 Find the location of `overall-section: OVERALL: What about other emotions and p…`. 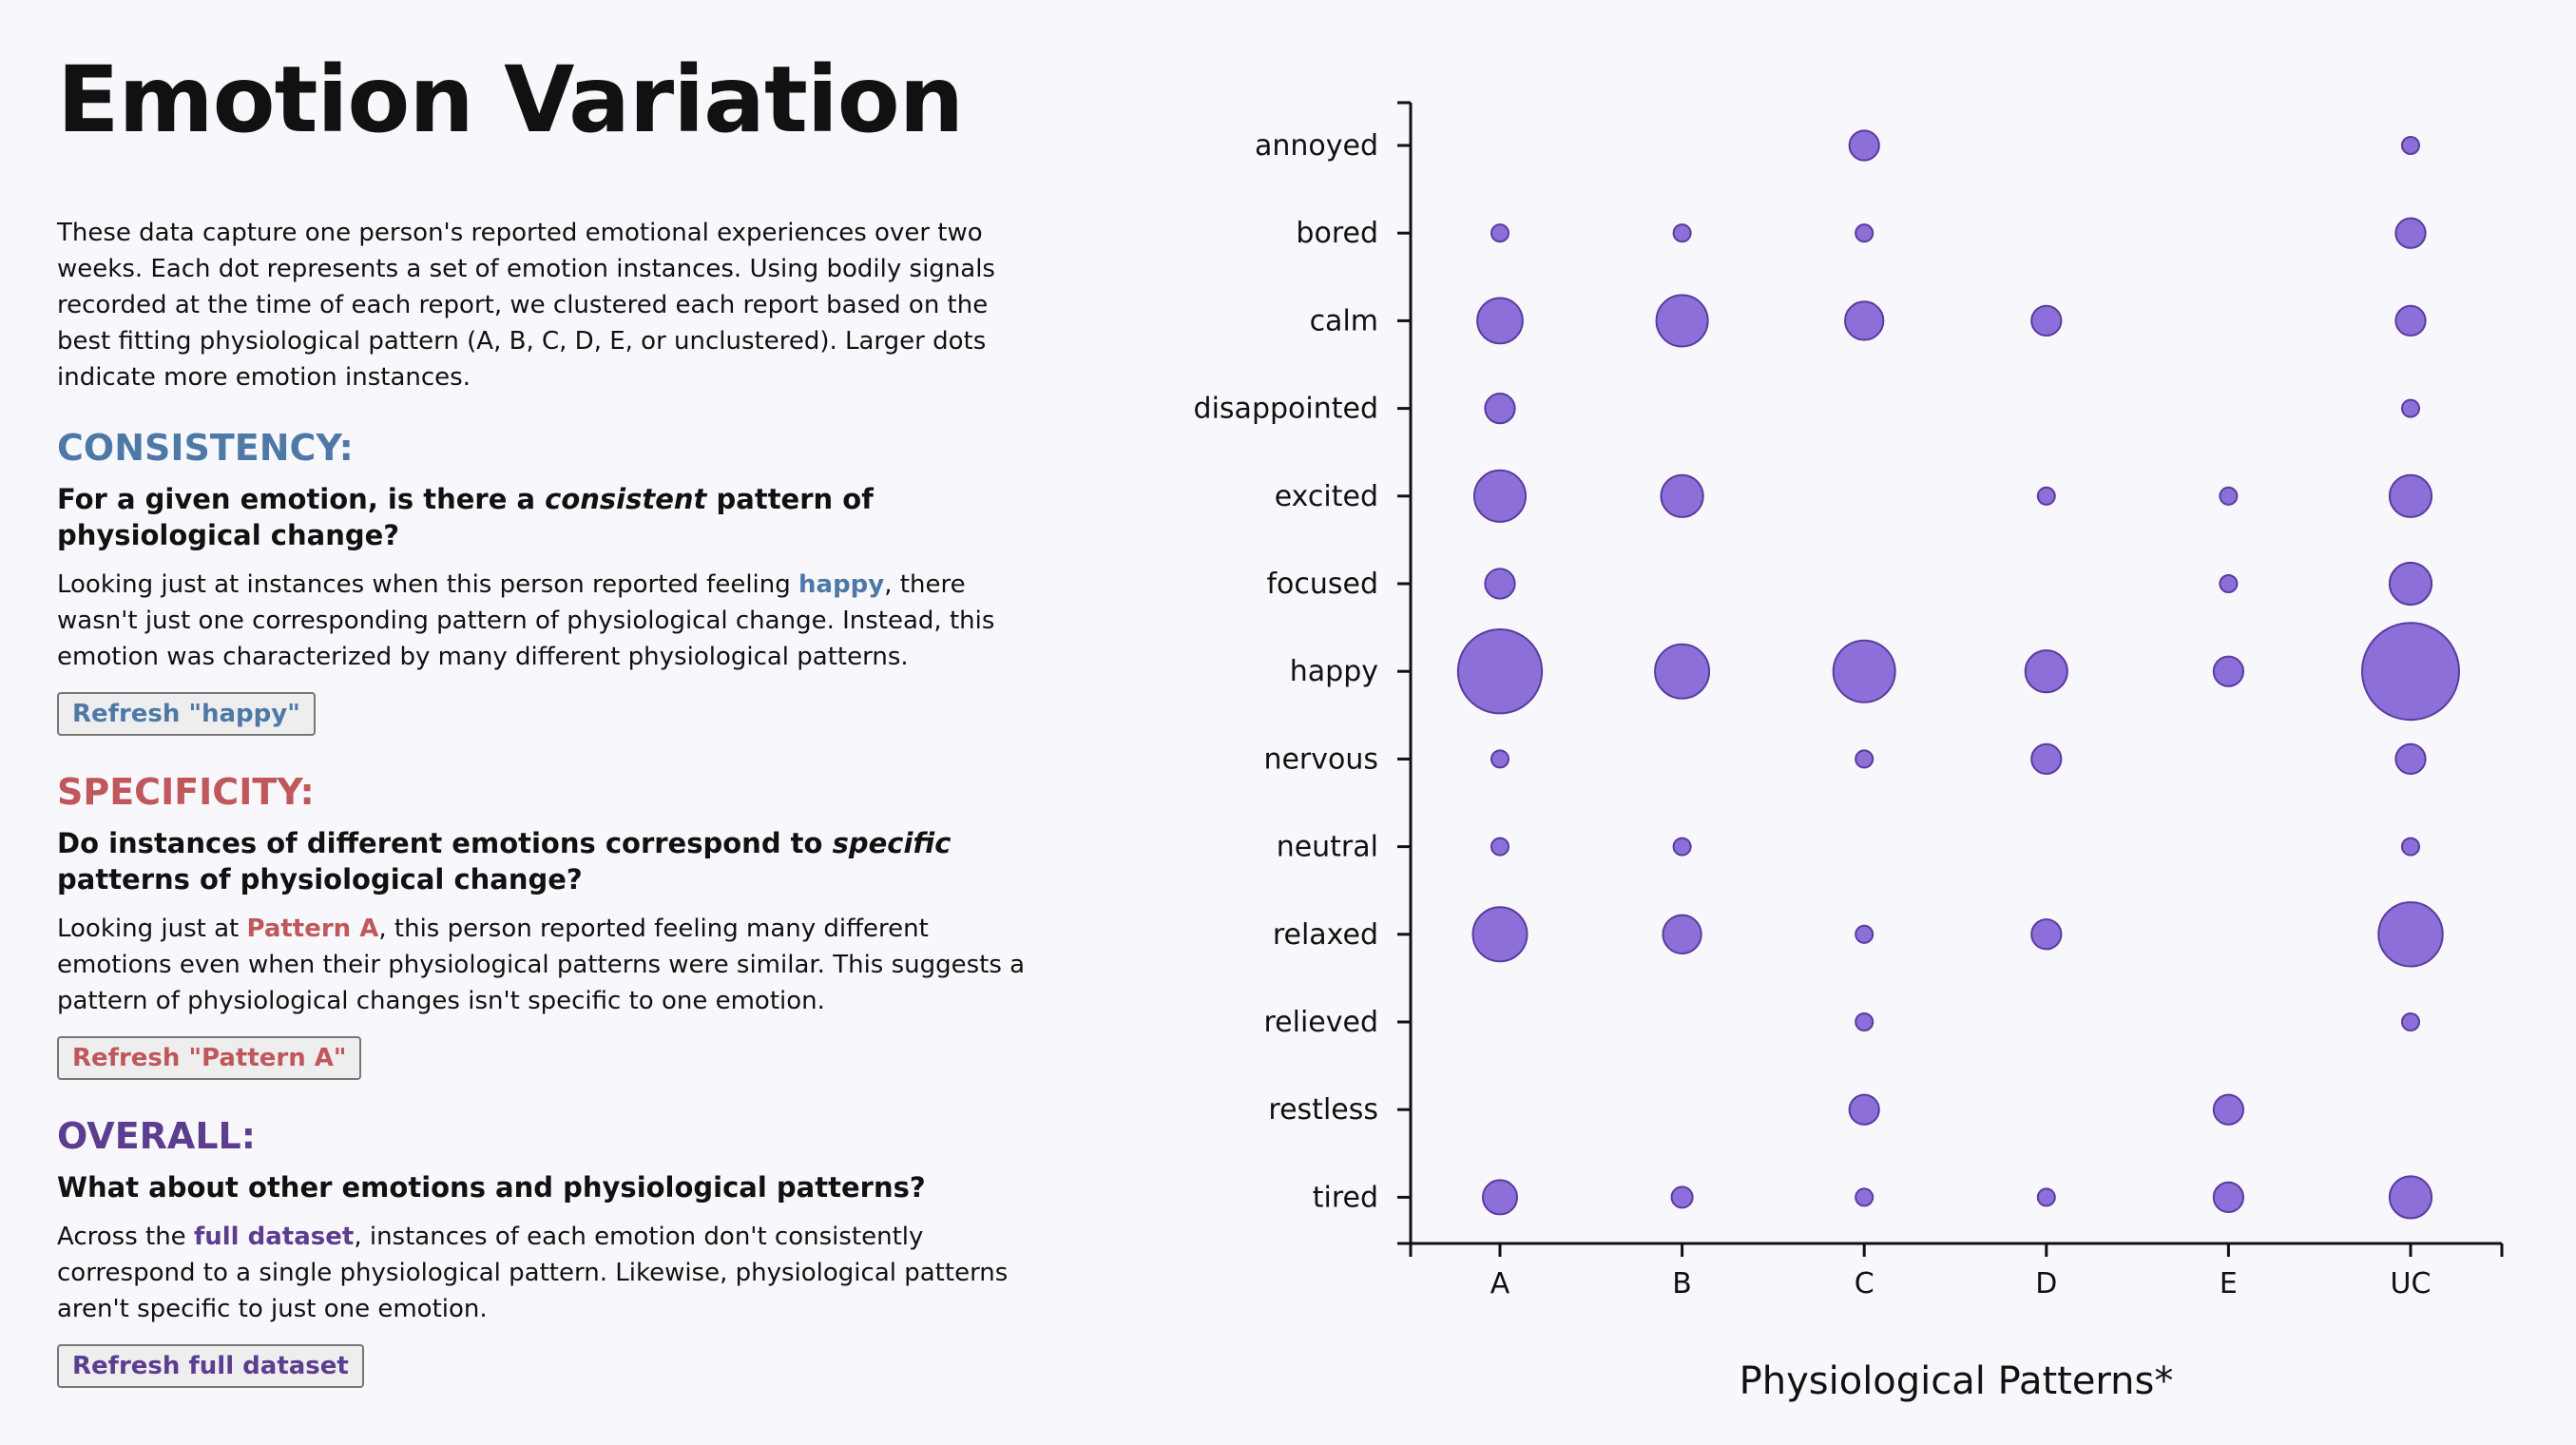

overall-section: OVERALL: What about other emotions and p… is located at coordinates (551, 1250).